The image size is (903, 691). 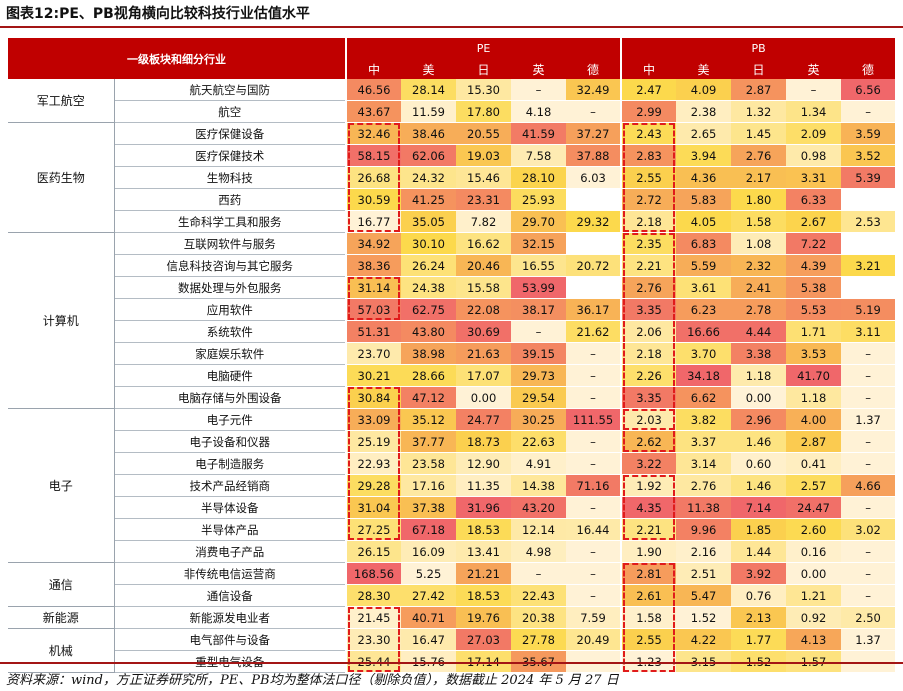 I want to click on pe-value-cell: 20.72, so click(x=594, y=265).